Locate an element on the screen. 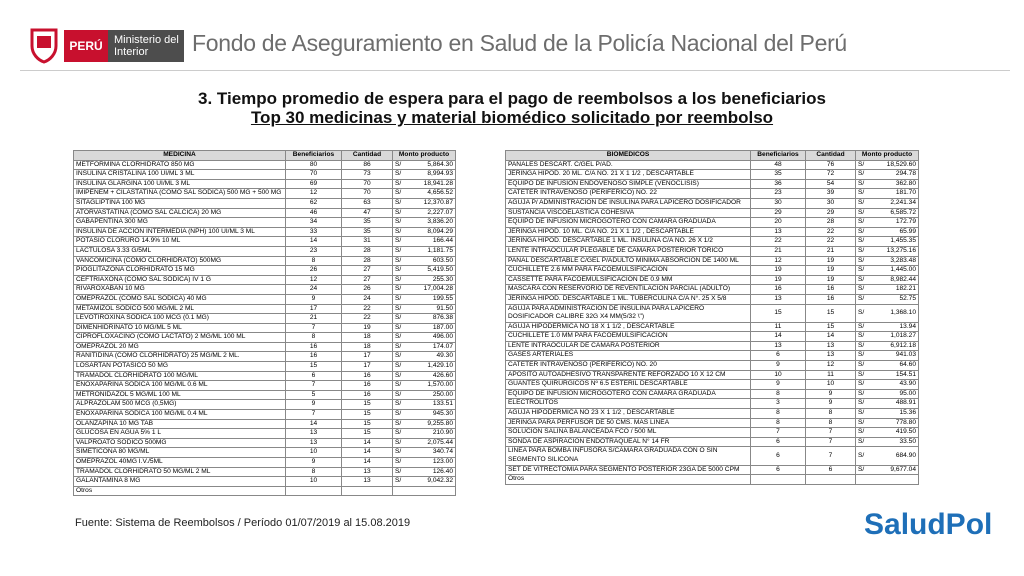 This screenshot has height=576, width=1024. table-cell: 17 is located at coordinates (367, 357).